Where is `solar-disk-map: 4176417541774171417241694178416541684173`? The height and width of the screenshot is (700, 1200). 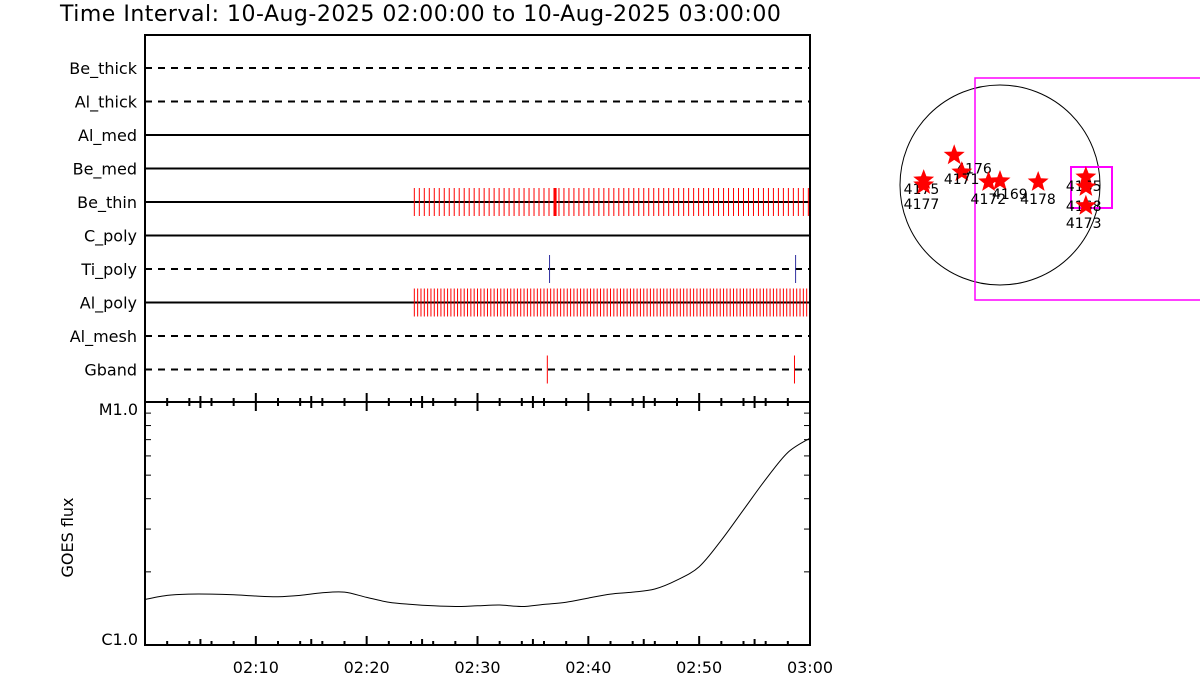 solar-disk-map: 4176417541774171417241694178416541684173 is located at coordinates (1049, 189).